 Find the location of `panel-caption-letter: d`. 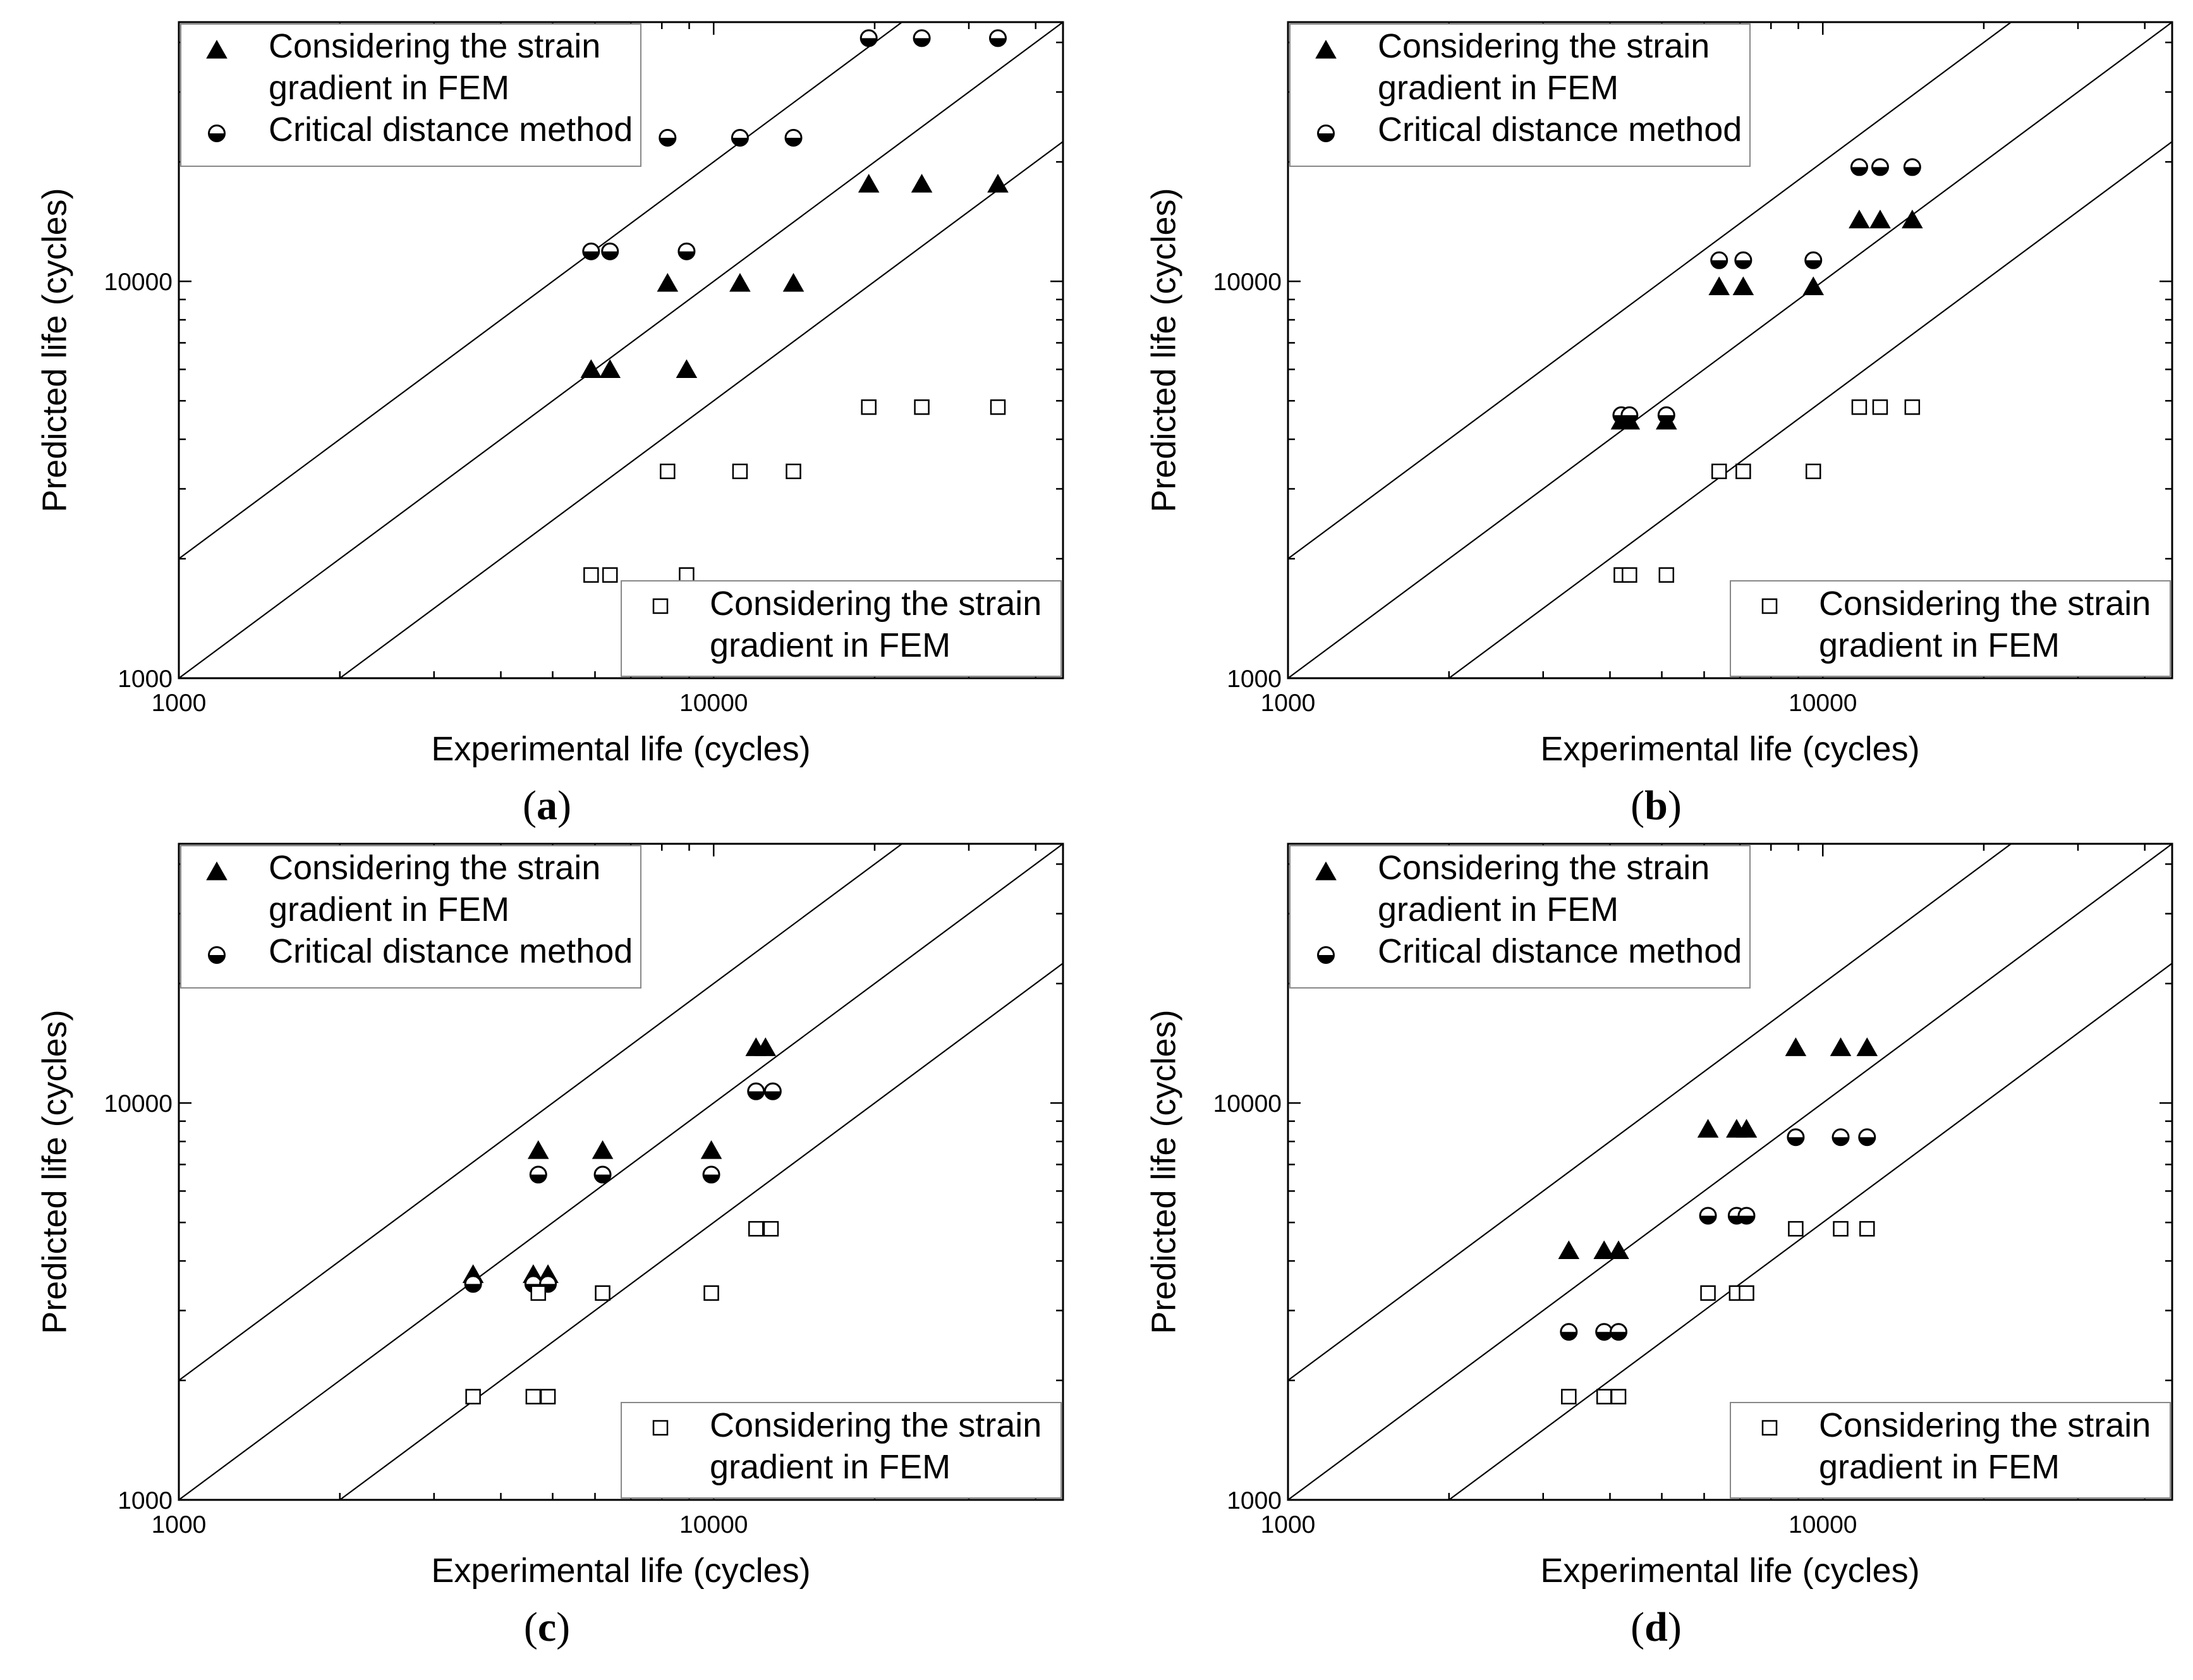

panel-caption-letter: d is located at coordinates (1656, 1627).